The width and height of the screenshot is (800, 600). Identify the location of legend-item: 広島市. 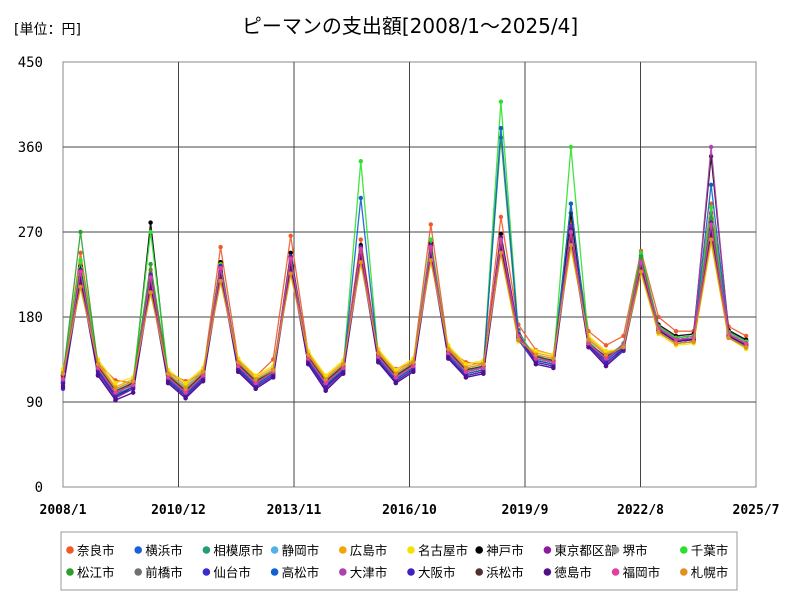
(363, 550).